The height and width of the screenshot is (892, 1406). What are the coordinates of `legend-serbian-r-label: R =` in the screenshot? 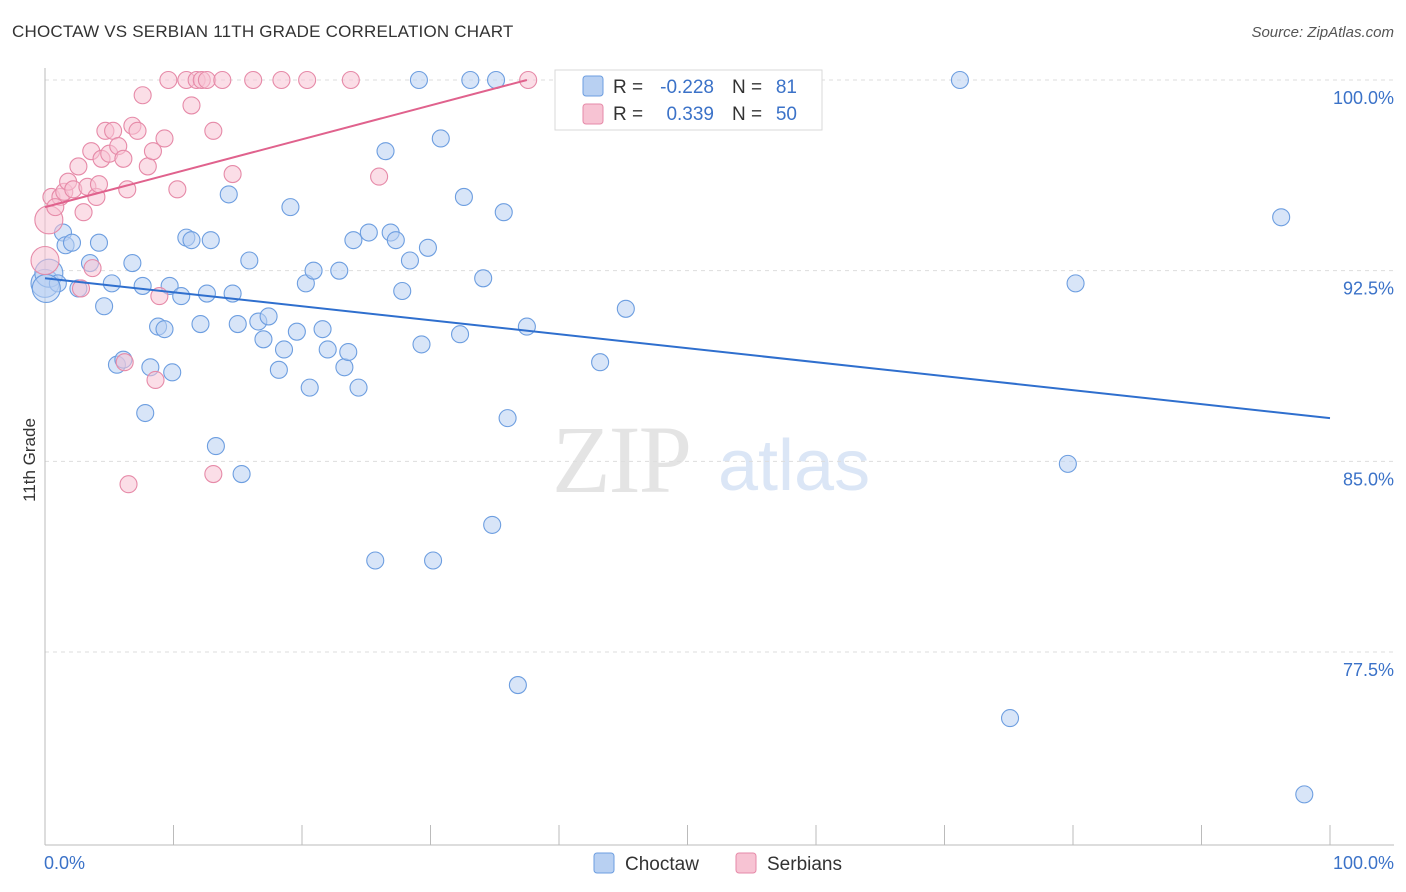 It's located at (628, 114).